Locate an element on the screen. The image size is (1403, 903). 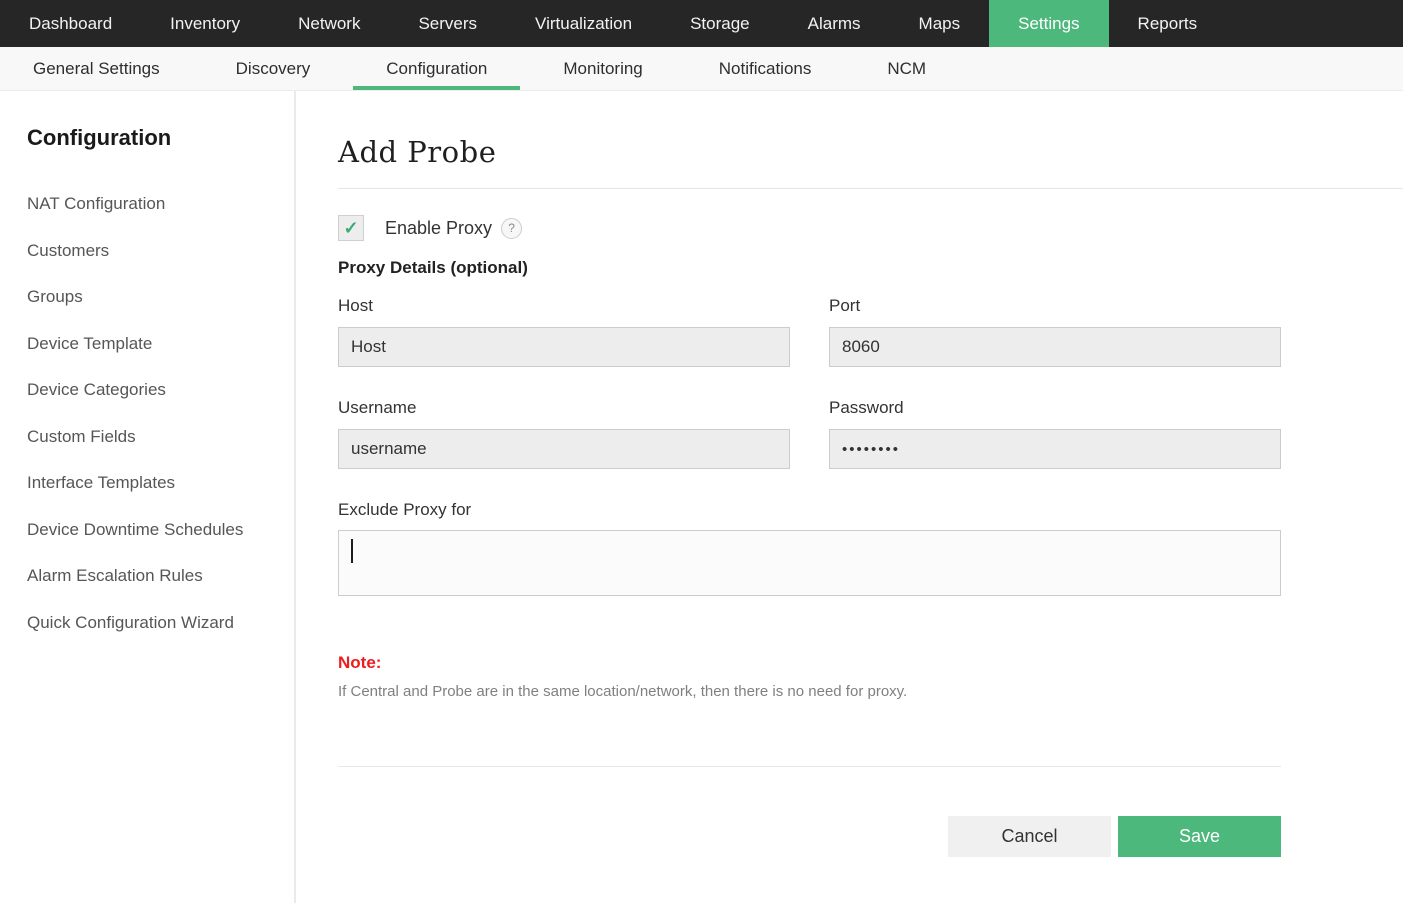
sidebar-item-interface-templates: Interface Templates is located at coordinates (101, 482).